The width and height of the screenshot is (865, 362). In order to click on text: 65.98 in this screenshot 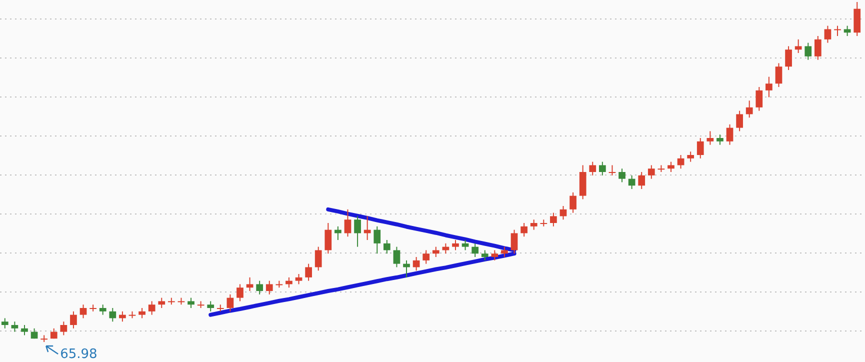, I will do `click(79, 354)`.